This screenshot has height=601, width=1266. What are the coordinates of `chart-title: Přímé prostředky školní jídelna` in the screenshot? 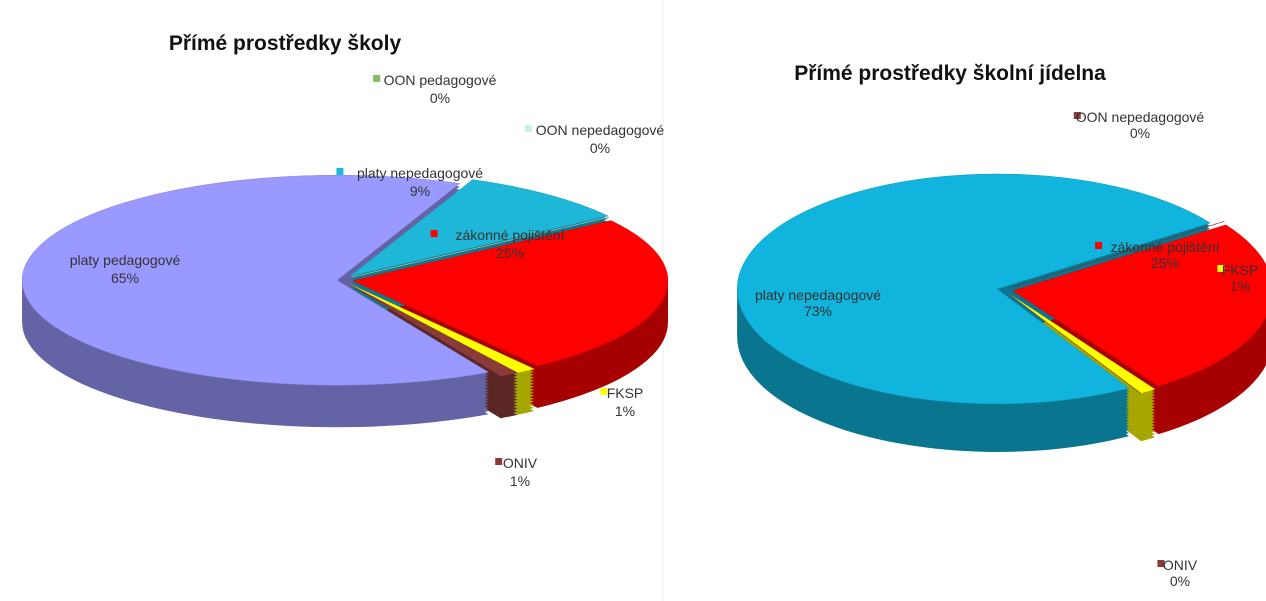 It's located at (950, 73).